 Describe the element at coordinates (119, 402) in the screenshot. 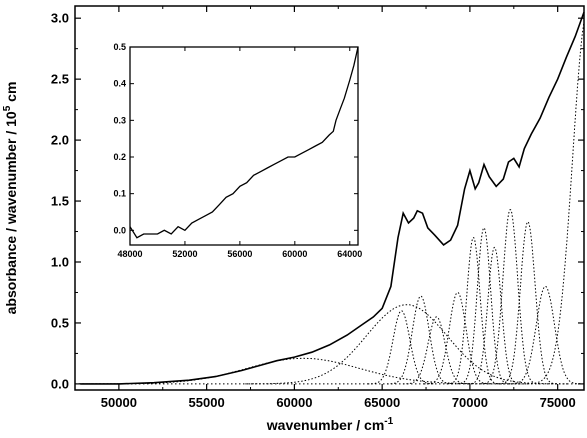

I see `x-tick-label-0: 50000` at that location.